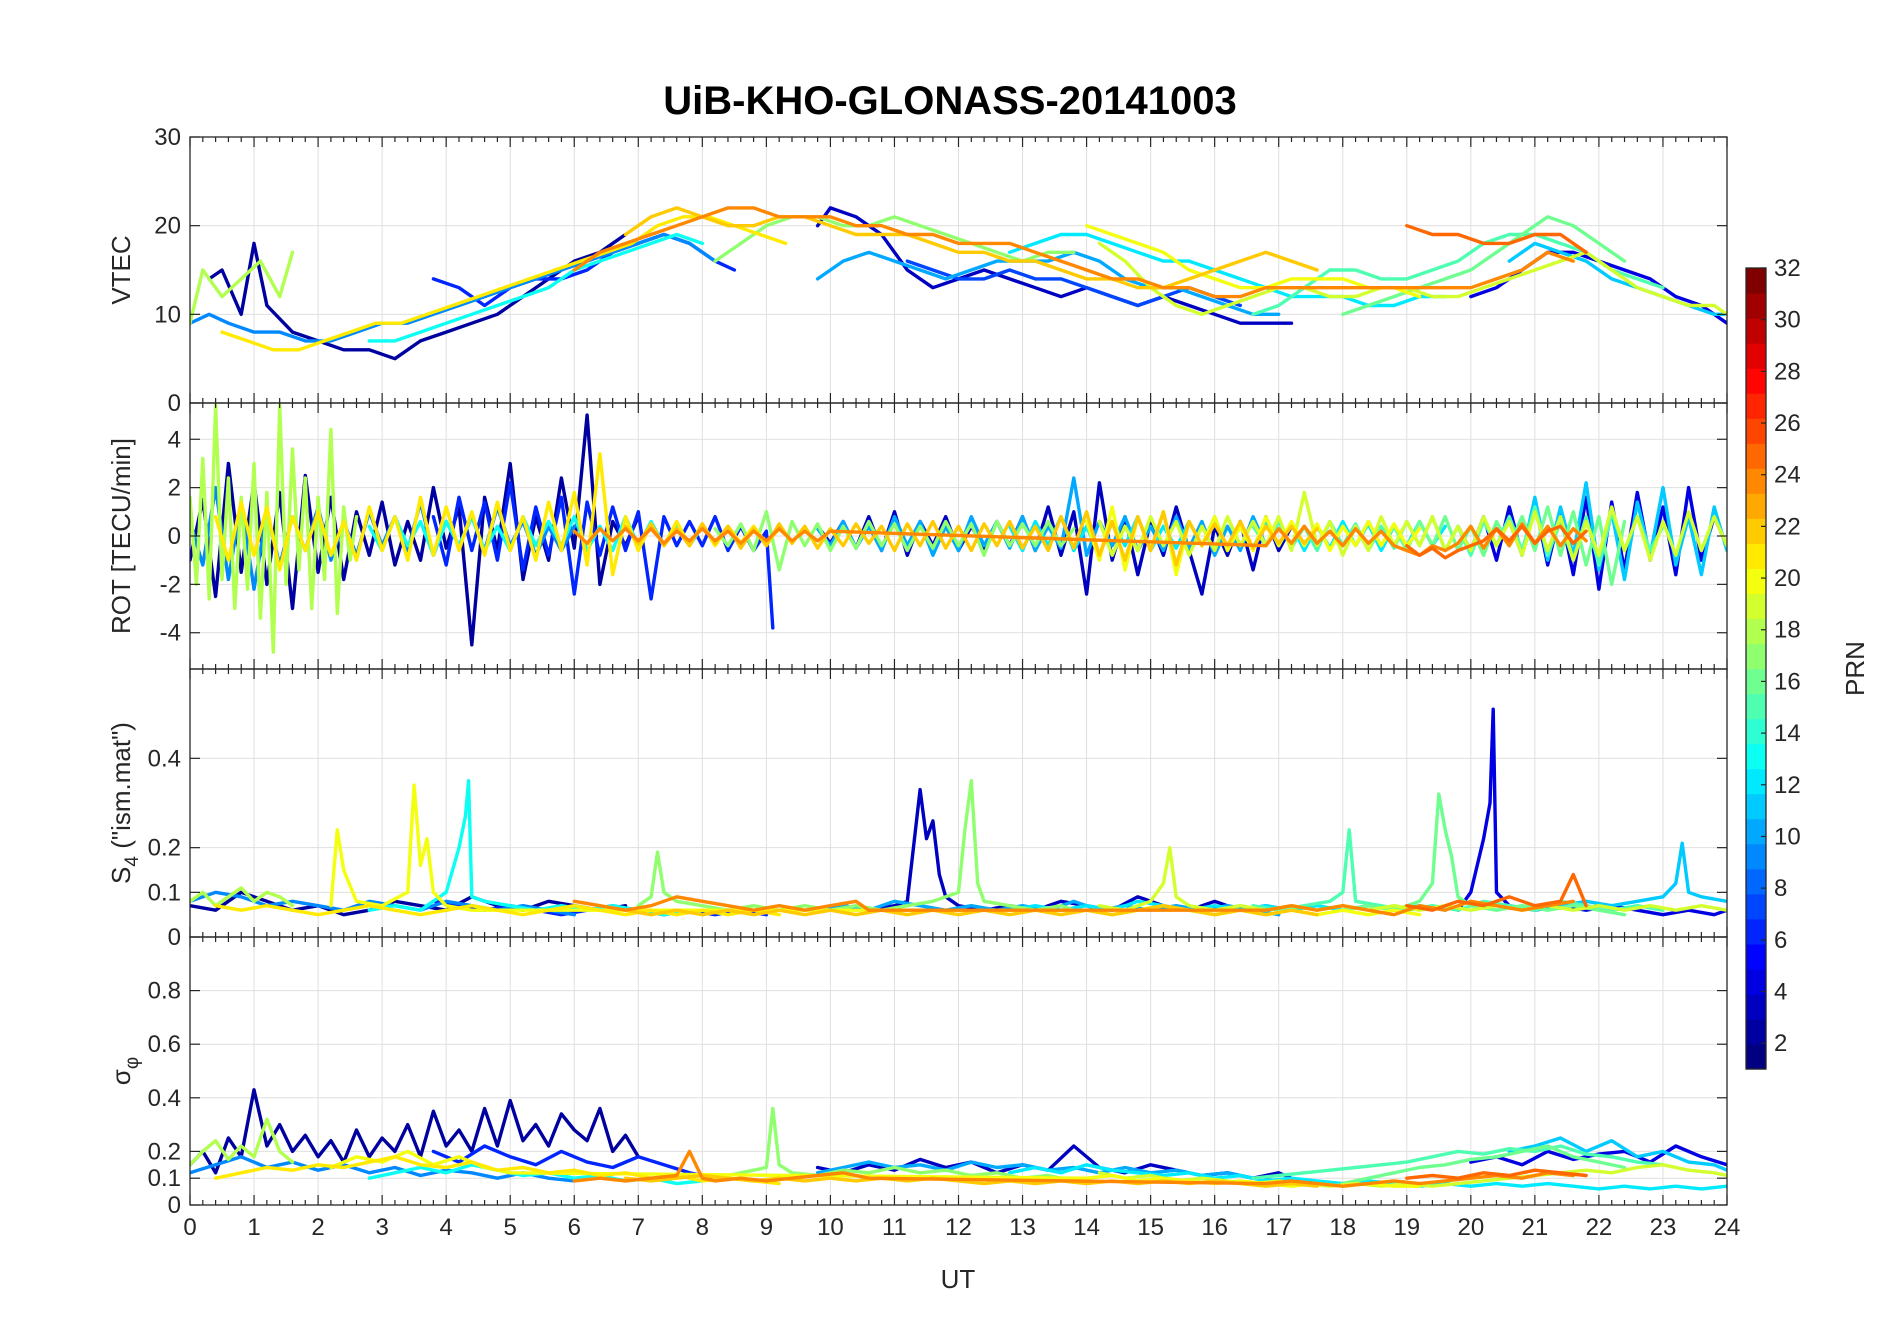  What do you see at coordinates (1787, 320) in the screenshot?
I see `colorbar-tick-label: 30` at bounding box center [1787, 320].